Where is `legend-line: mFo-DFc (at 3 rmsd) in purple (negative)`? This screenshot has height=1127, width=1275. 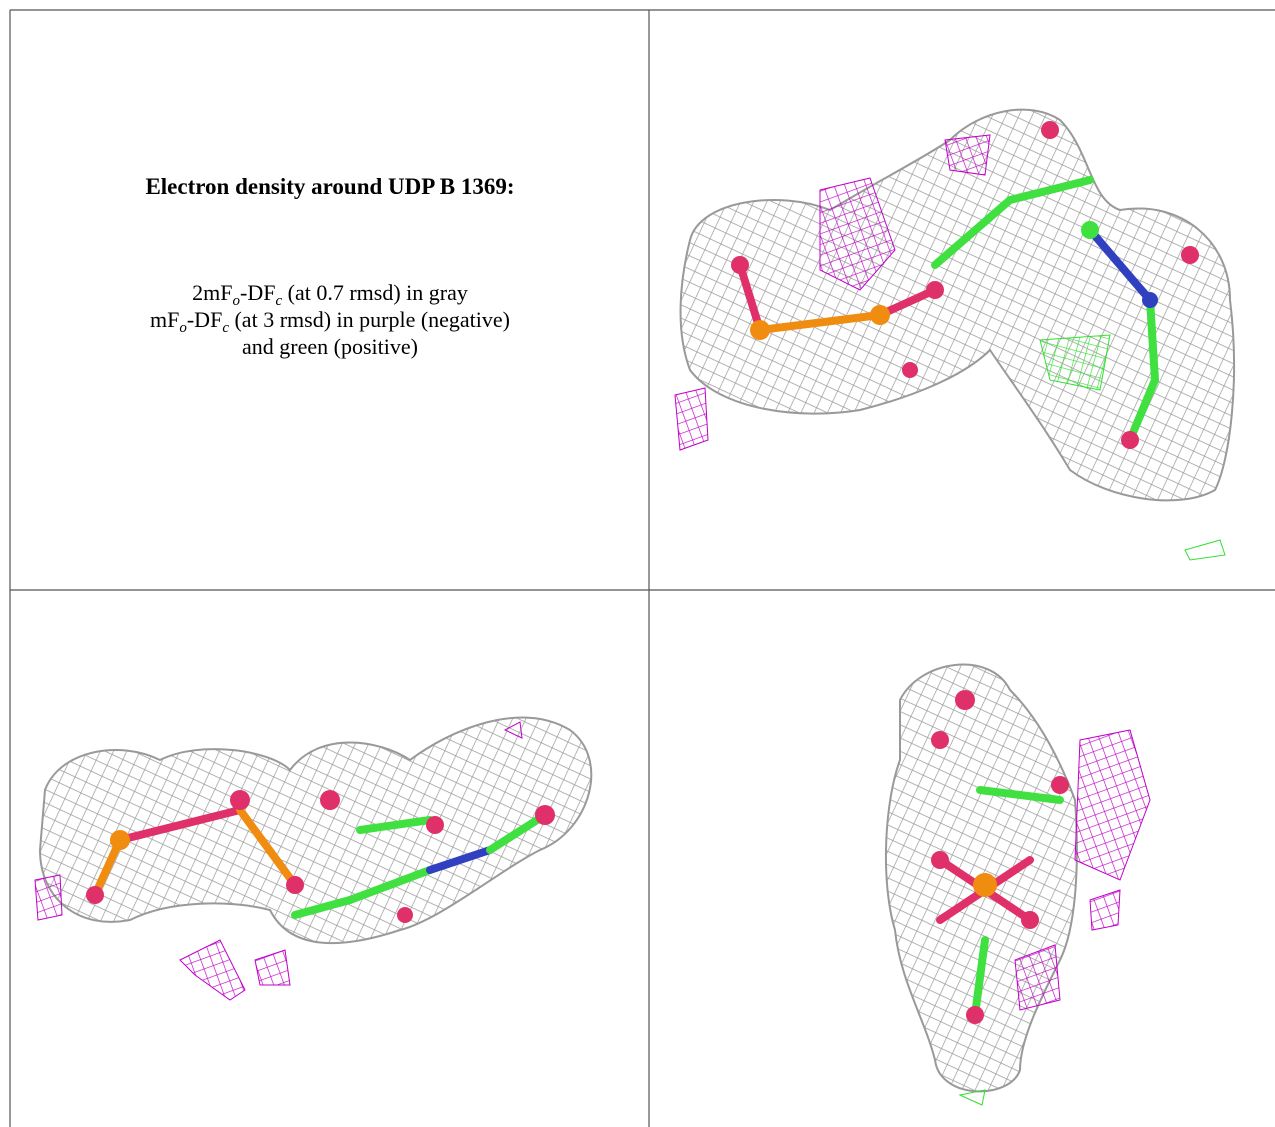 legend-line: mFo-DFc (at 3 rmsd) in purple (negative) is located at coordinates (330, 322).